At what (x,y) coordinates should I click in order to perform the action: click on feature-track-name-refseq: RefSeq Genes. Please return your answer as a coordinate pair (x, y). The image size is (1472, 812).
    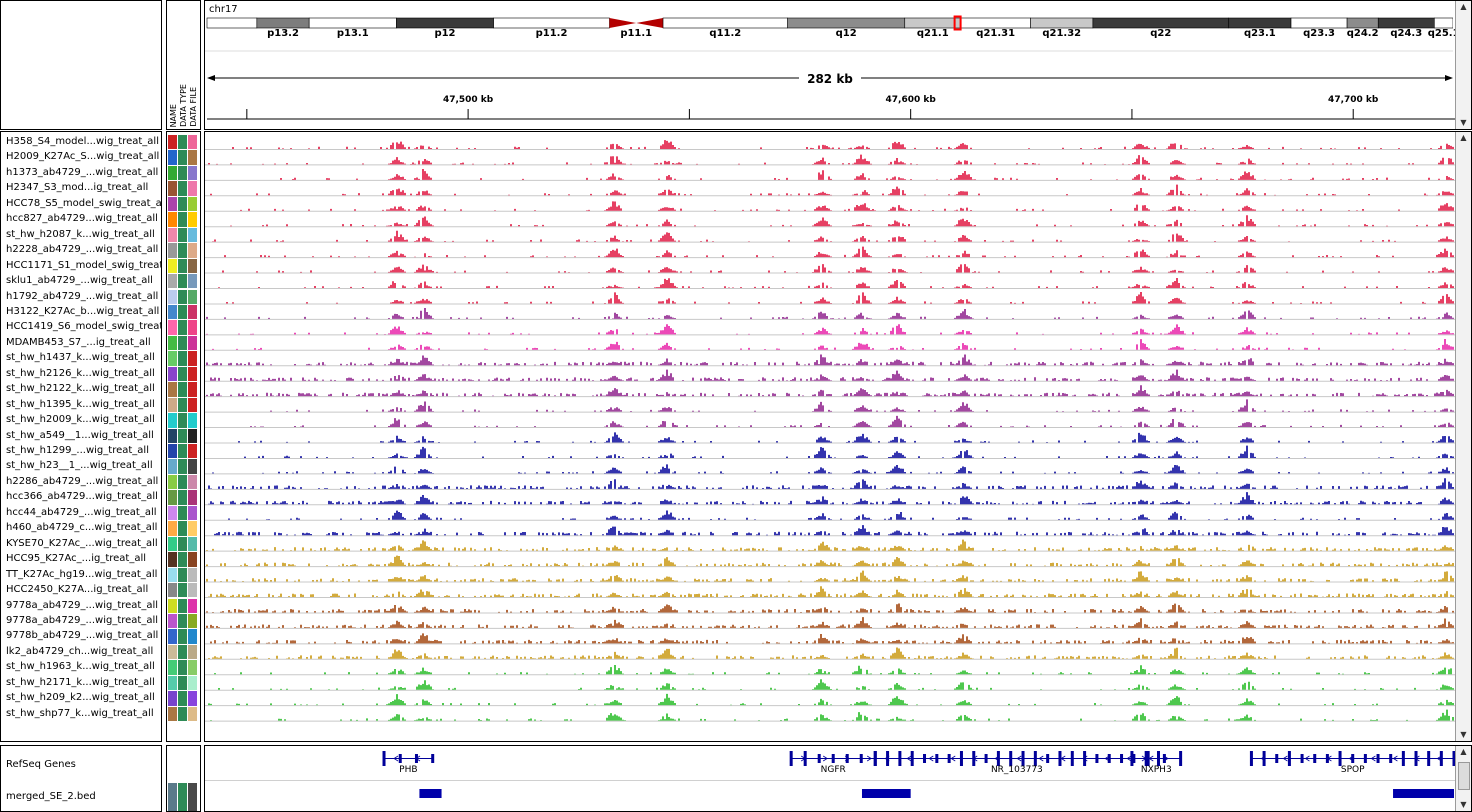
    Looking at the image, I should click on (41, 764).